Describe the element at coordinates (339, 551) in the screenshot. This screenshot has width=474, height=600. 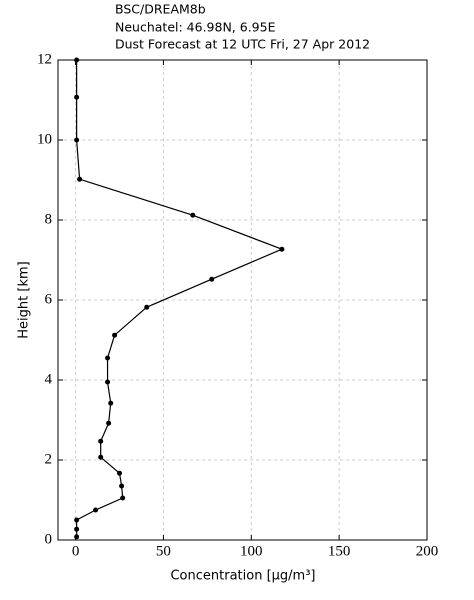
I see `x-tick-label: 150` at that location.